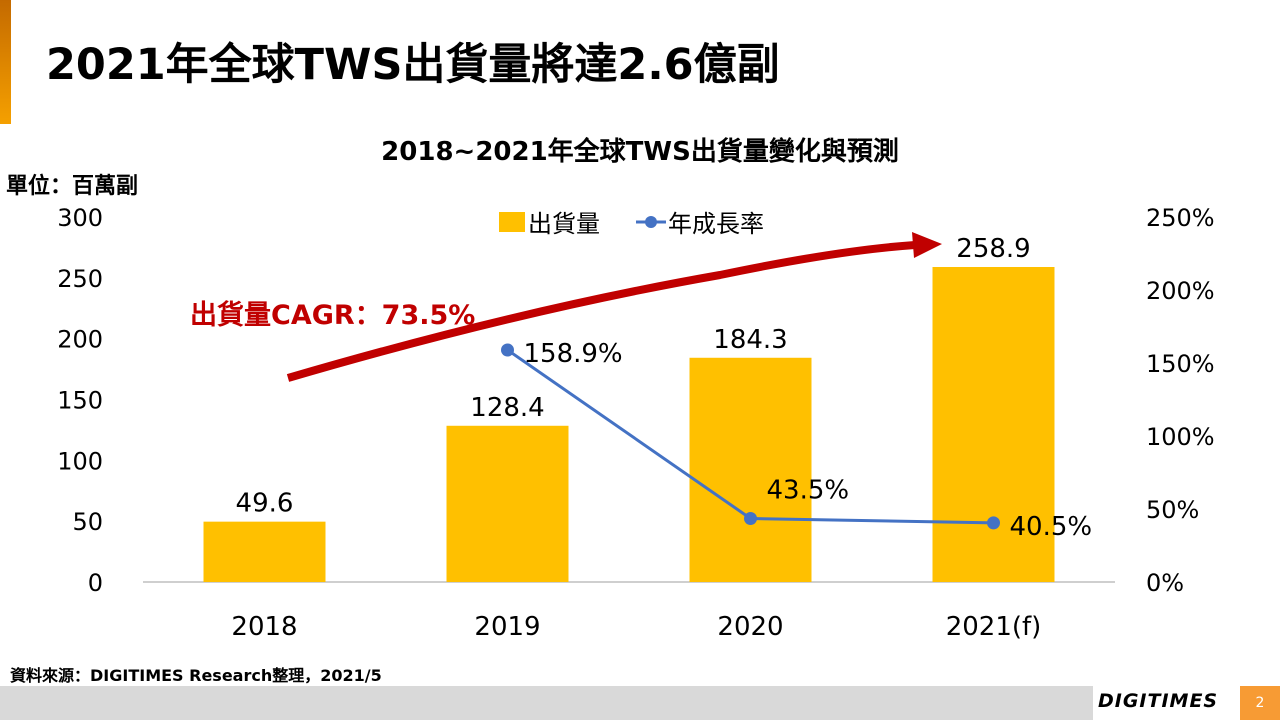 This screenshot has height=720, width=1280. What do you see at coordinates (80, 340) in the screenshot?
I see `left-tick-label: 200` at bounding box center [80, 340].